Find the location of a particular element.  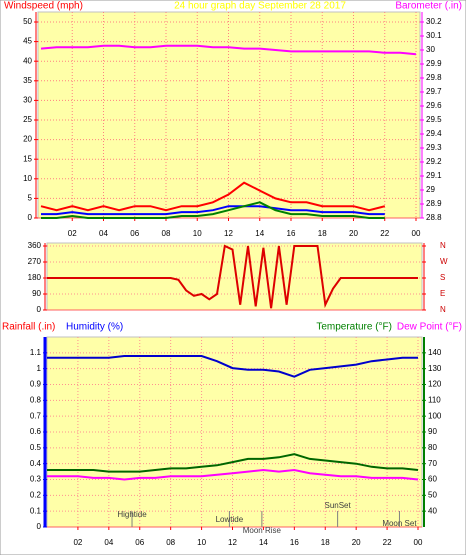

y2-tick-label: 29.1 is located at coordinates (434, 175).